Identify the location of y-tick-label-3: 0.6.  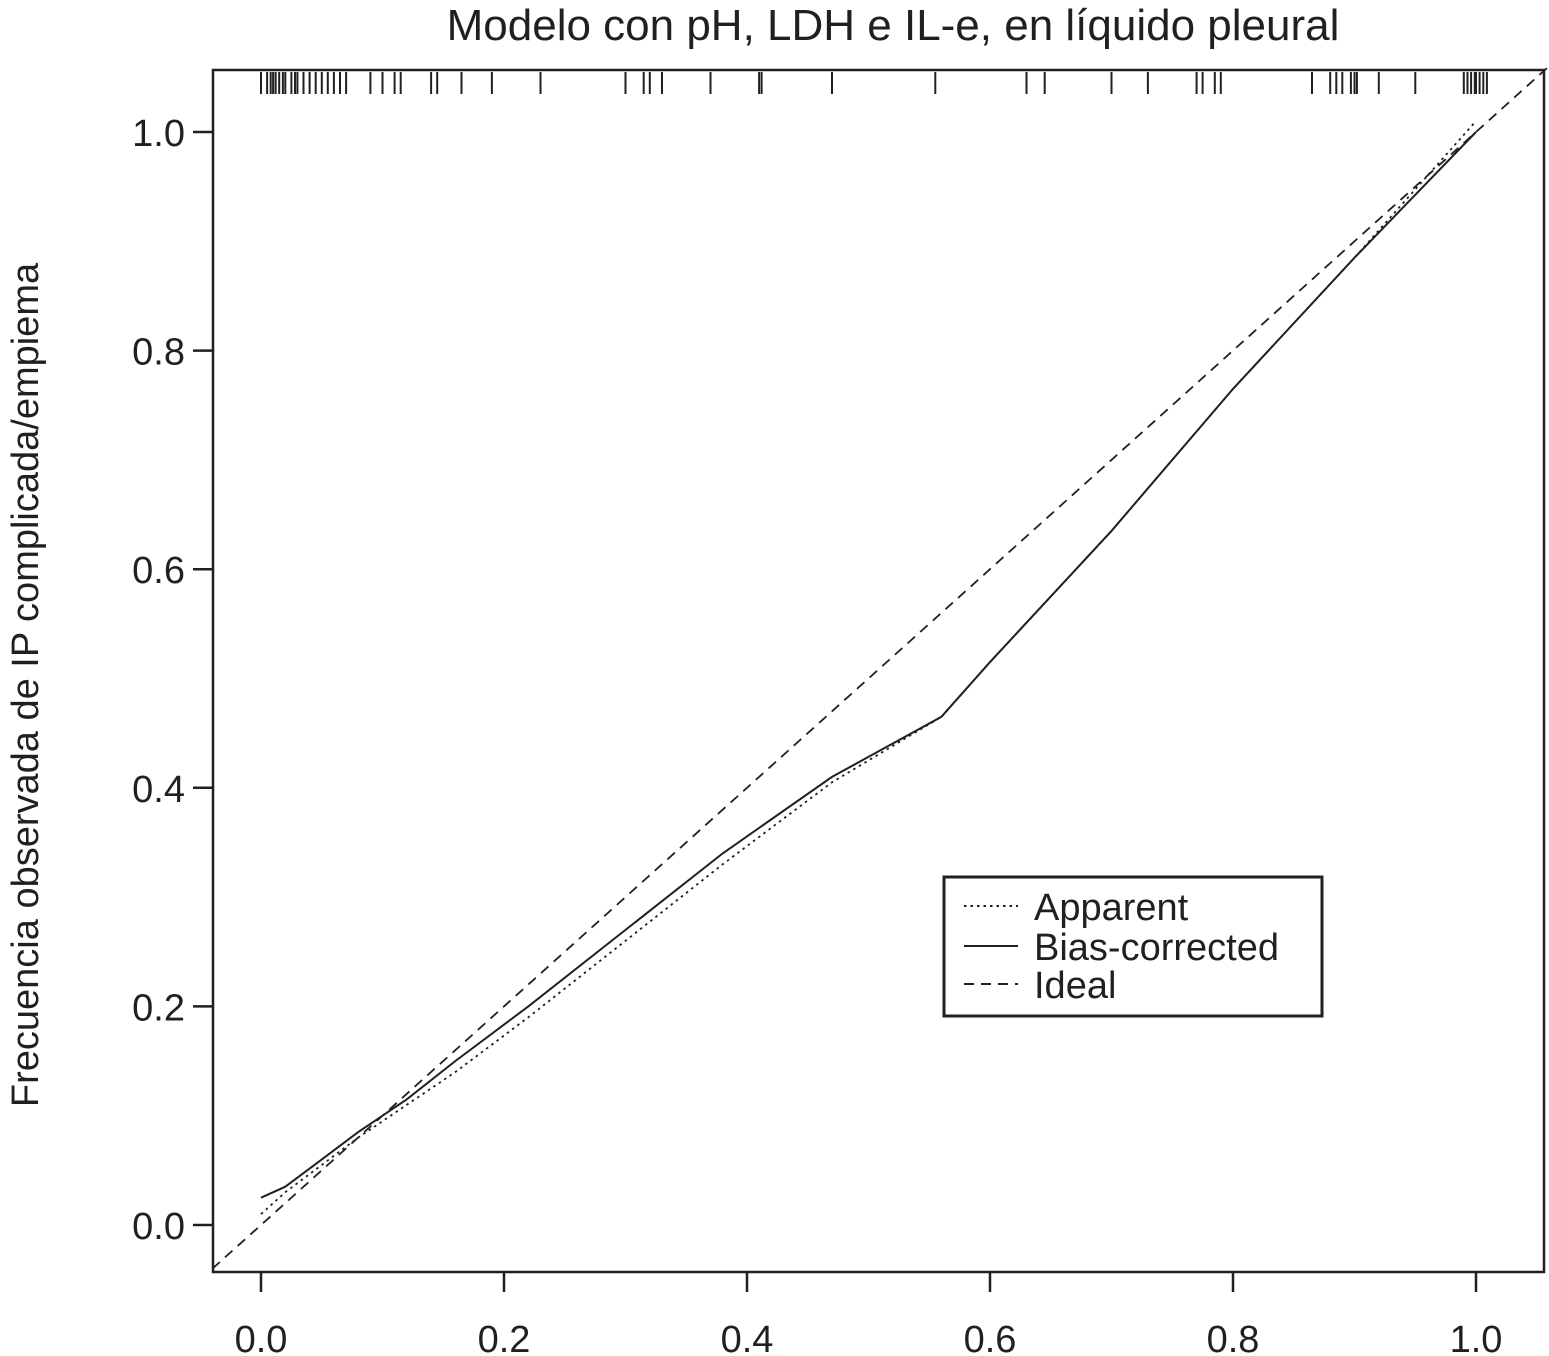
(158, 571).